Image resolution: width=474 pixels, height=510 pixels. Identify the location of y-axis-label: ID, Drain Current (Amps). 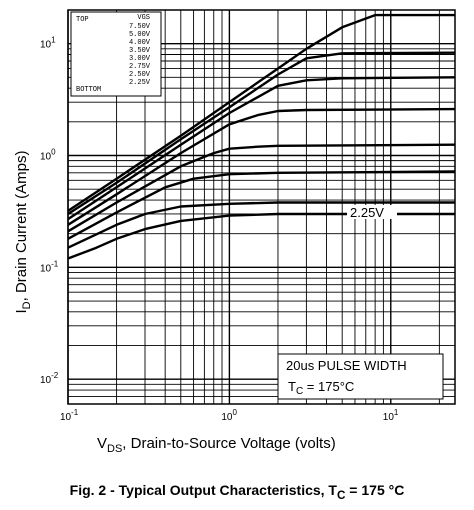
(23, 232).